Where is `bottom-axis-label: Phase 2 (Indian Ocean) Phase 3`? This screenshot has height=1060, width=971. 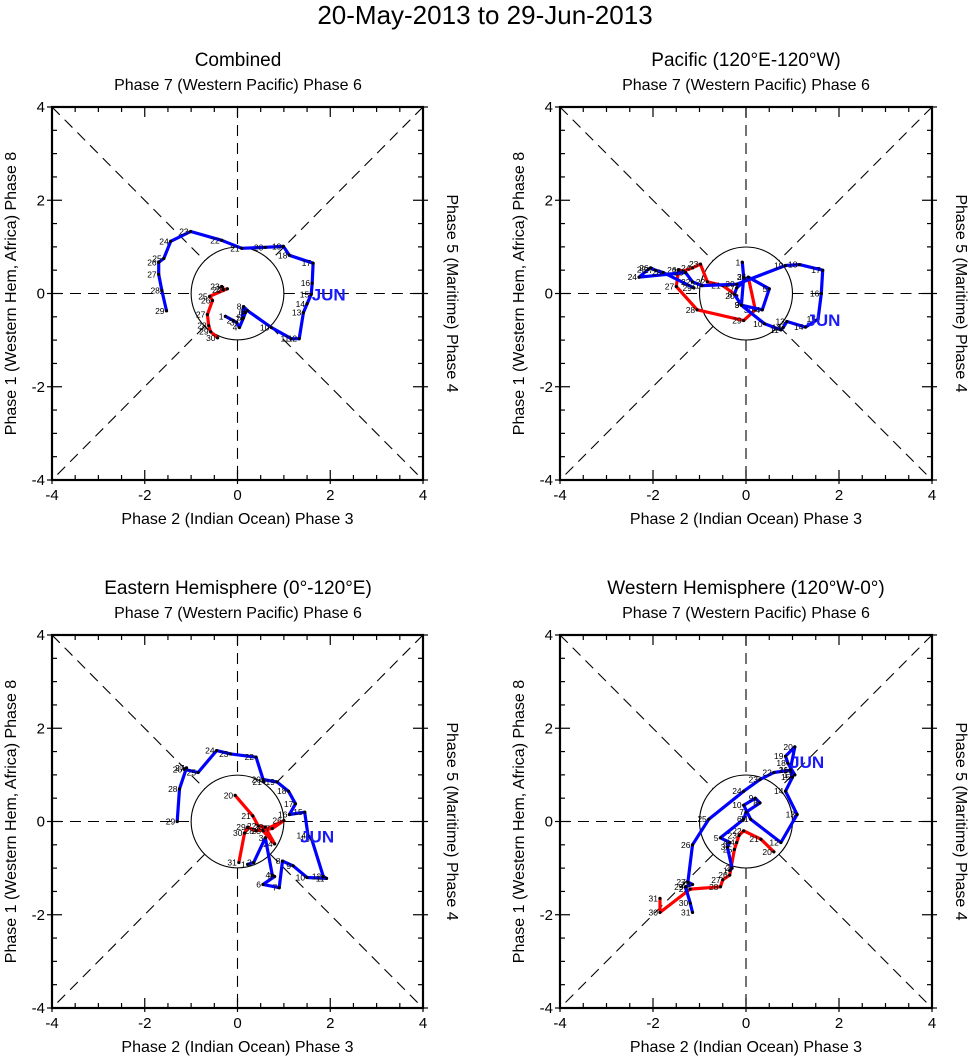
bottom-axis-label: Phase 2 (Indian Ocean) Phase 3 is located at coordinates (237, 519).